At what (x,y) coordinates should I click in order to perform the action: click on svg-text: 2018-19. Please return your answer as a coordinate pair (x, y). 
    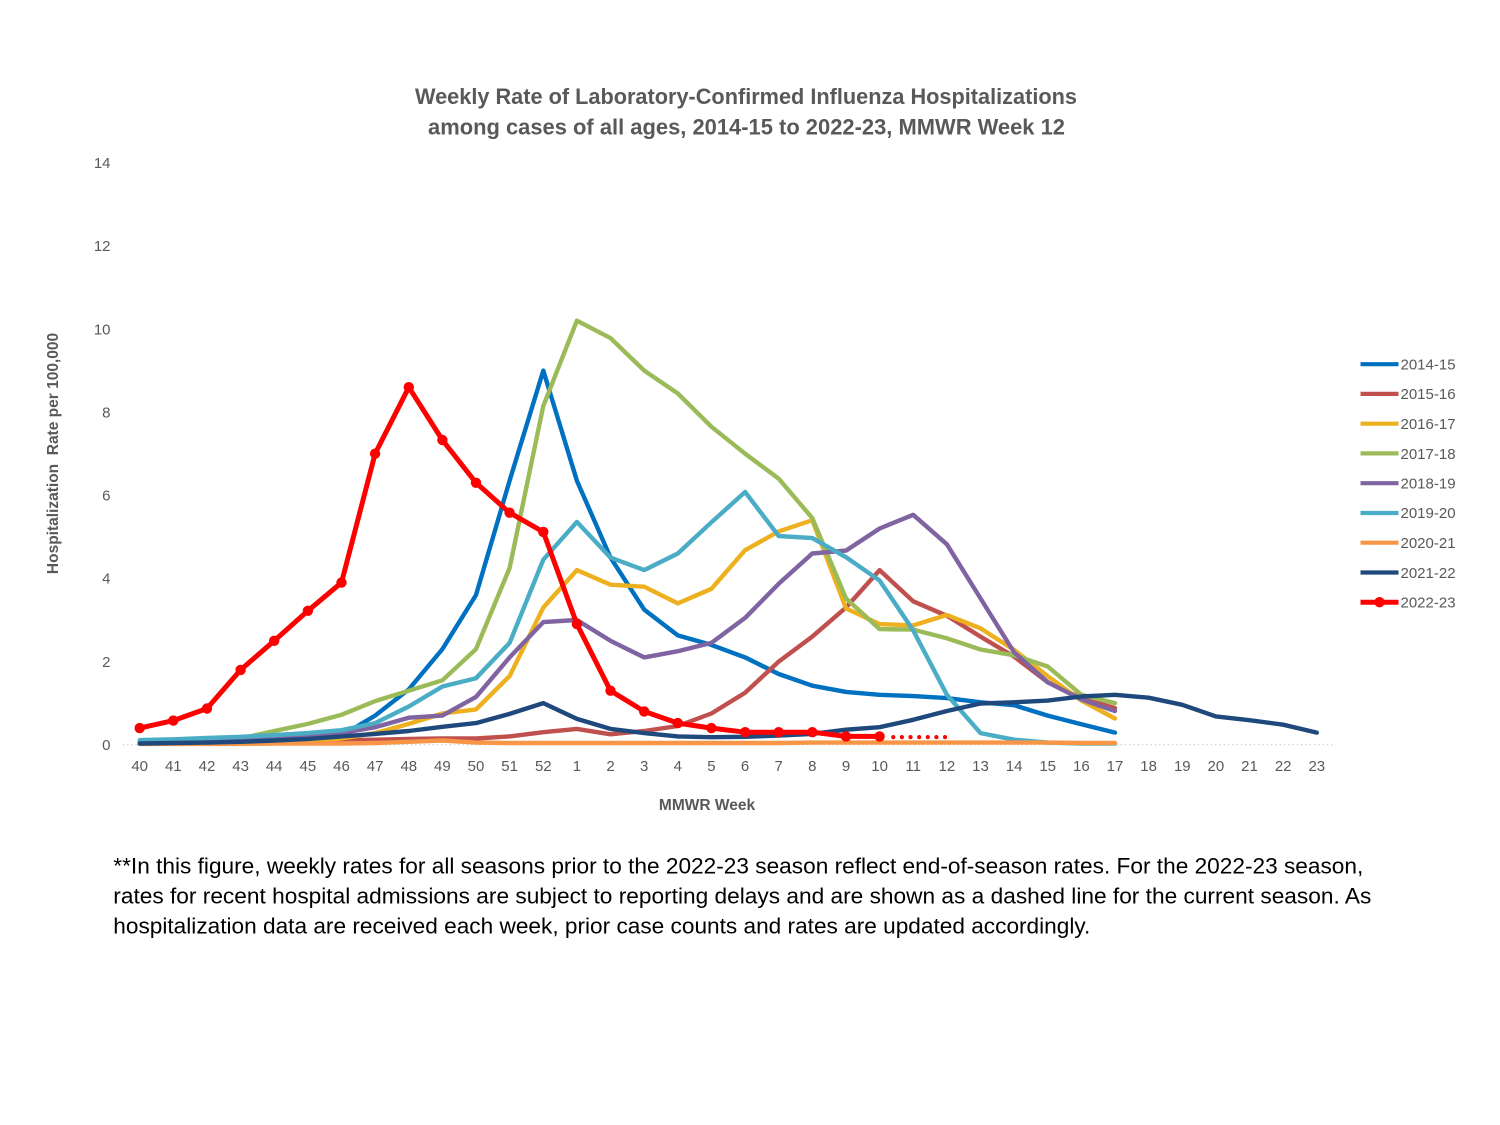
    Looking at the image, I should click on (1428, 484).